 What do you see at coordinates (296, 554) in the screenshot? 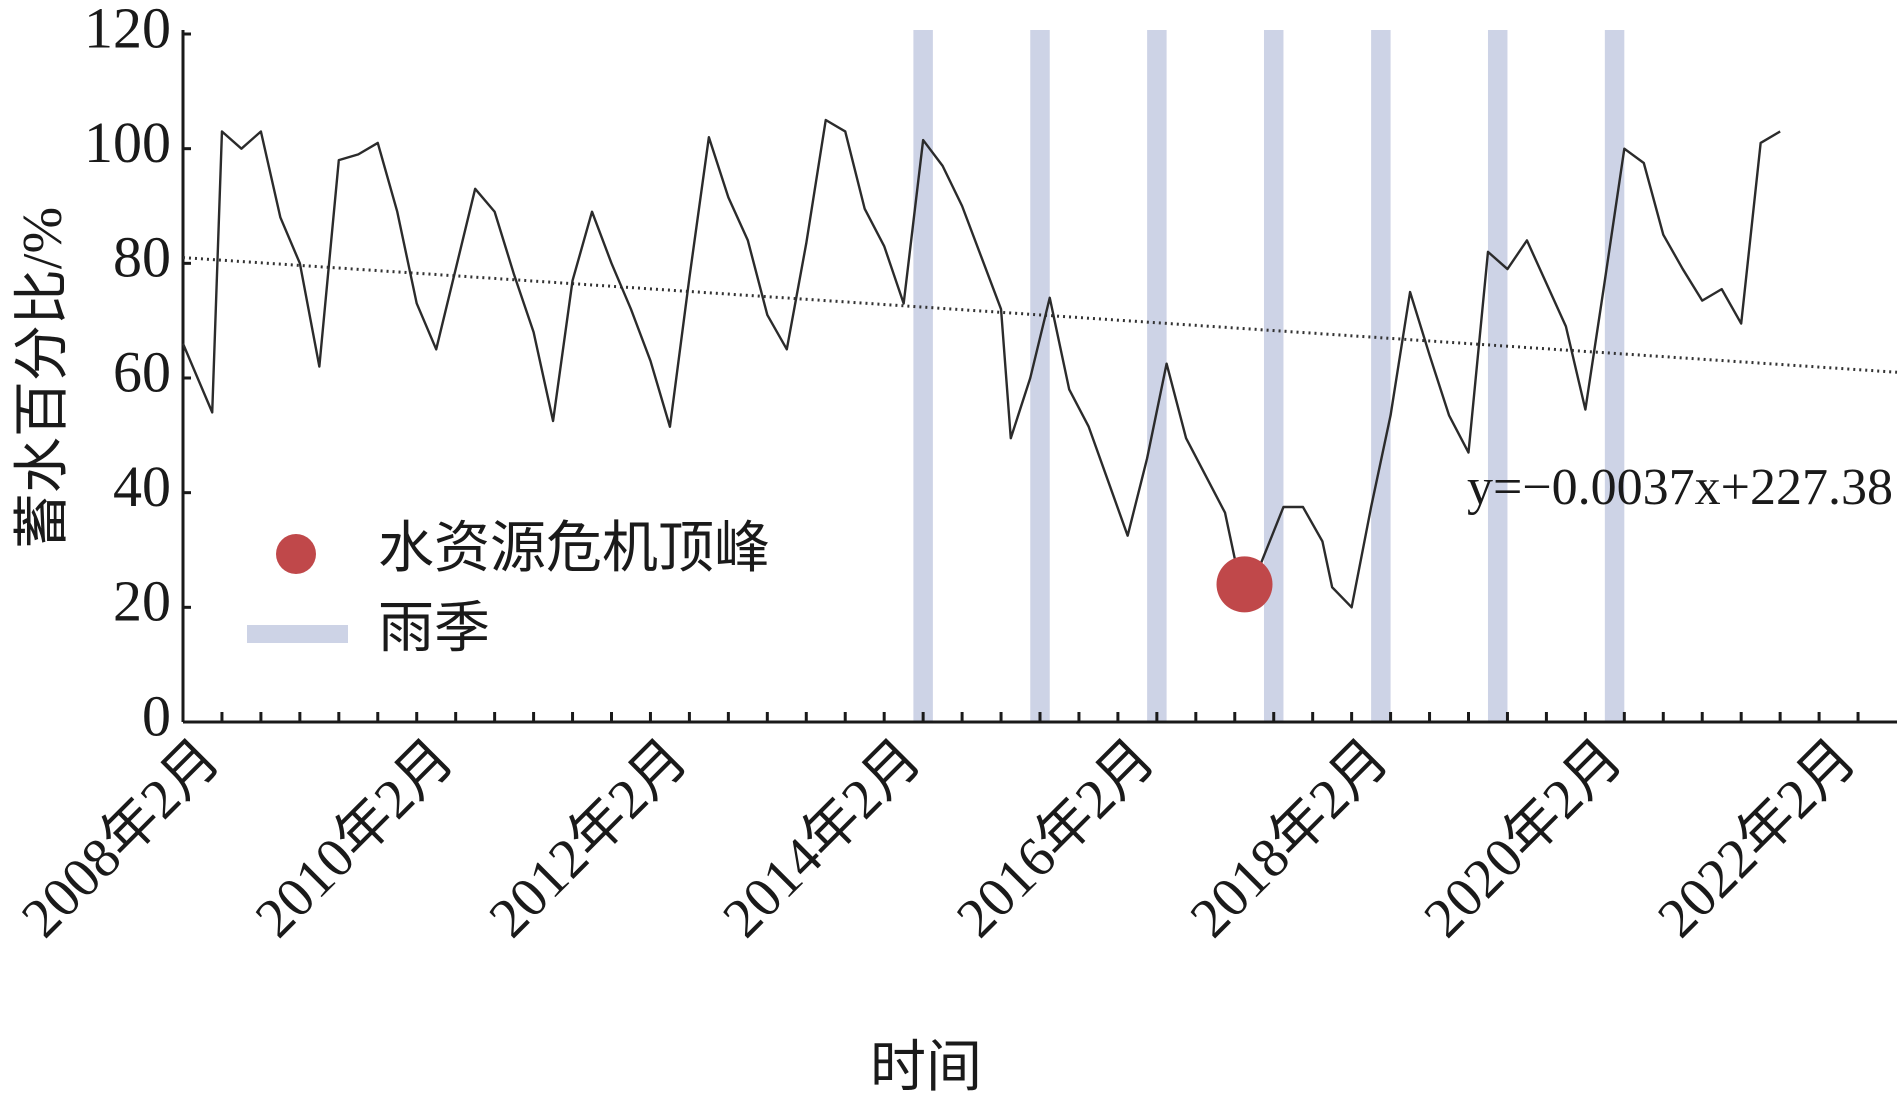
I see `legend-crisis-swatch` at bounding box center [296, 554].